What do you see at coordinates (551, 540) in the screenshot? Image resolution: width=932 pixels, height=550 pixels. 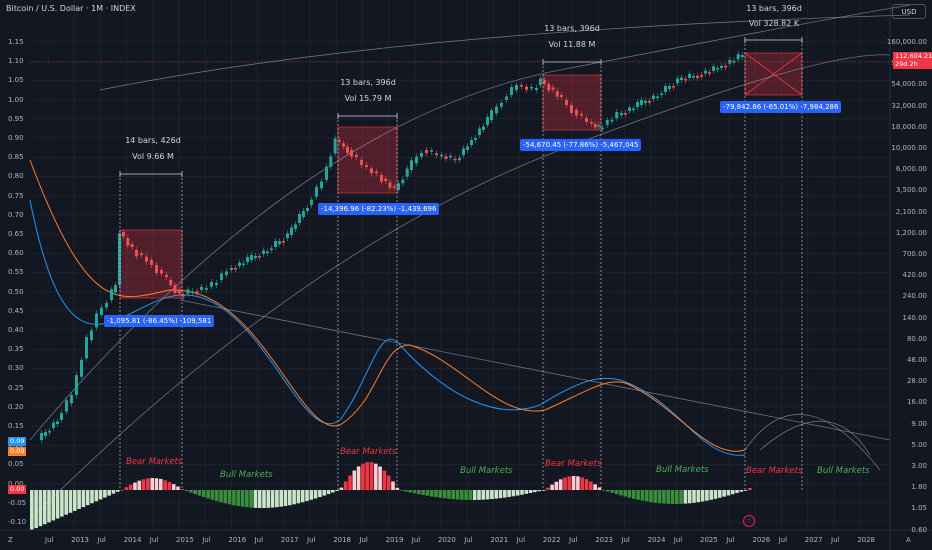 I see `time-tick: 2022` at bounding box center [551, 540].